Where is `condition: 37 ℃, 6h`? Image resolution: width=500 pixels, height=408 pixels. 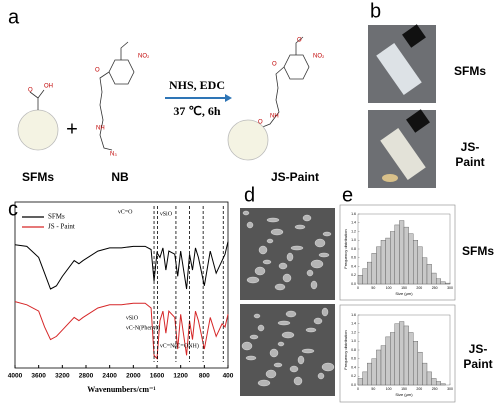
condition: 37 ℃, 6h is located at coordinates (196, 111).